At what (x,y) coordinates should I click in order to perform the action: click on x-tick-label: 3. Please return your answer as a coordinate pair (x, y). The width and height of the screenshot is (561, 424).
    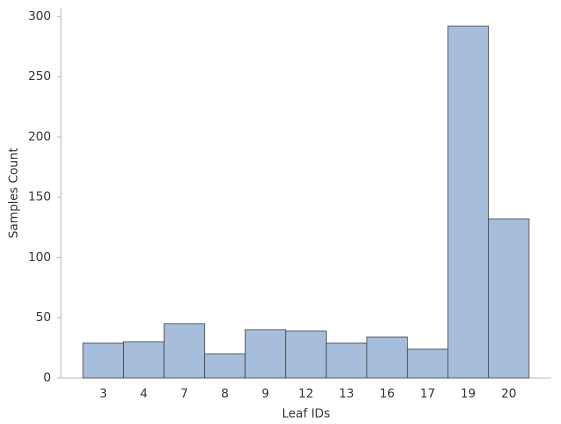
    Looking at the image, I should click on (103, 394).